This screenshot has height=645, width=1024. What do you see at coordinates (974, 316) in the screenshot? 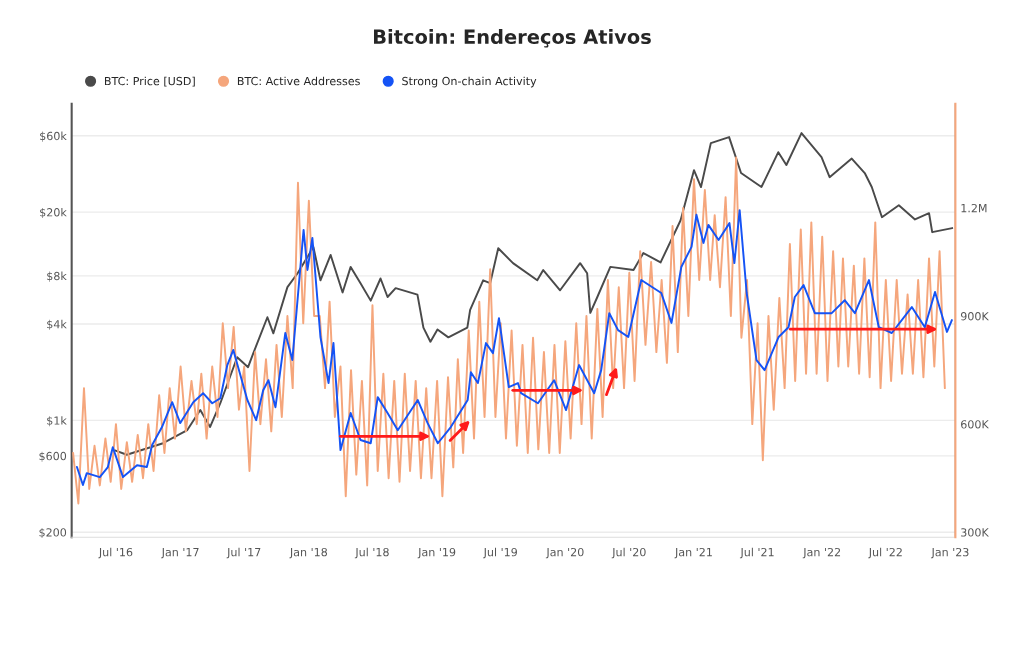
I see `y2-tick-label: 900K` at bounding box center [974, 316].